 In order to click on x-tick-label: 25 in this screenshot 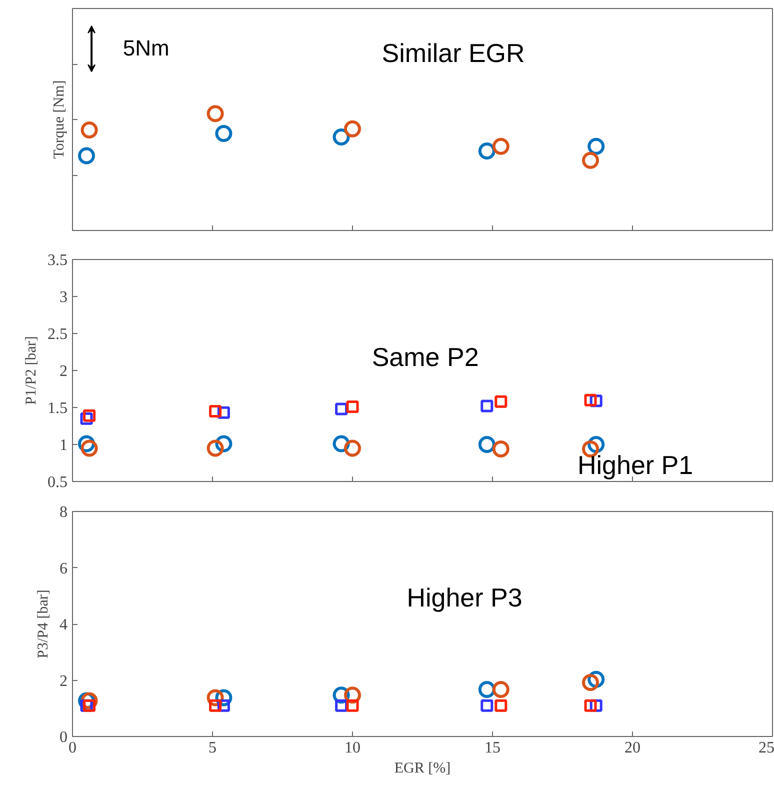, I will do `click(766, 748)`.